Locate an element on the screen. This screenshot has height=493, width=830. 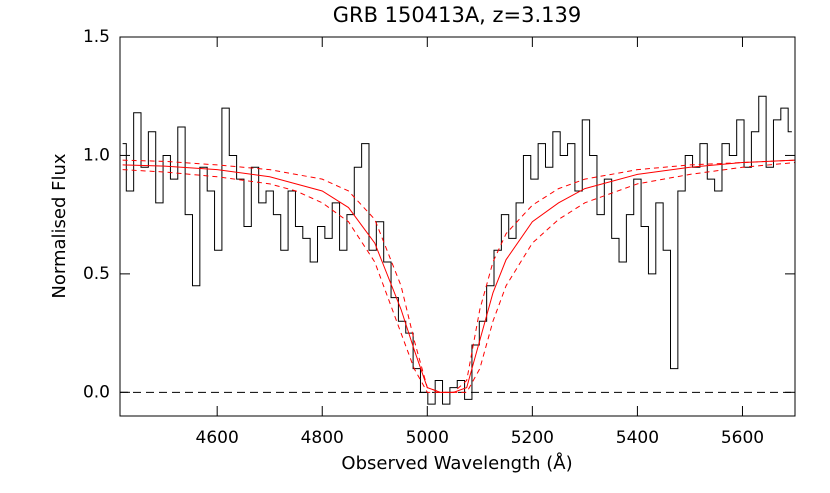
x-tick-label: 4800 is located at coordinates (322, 438).